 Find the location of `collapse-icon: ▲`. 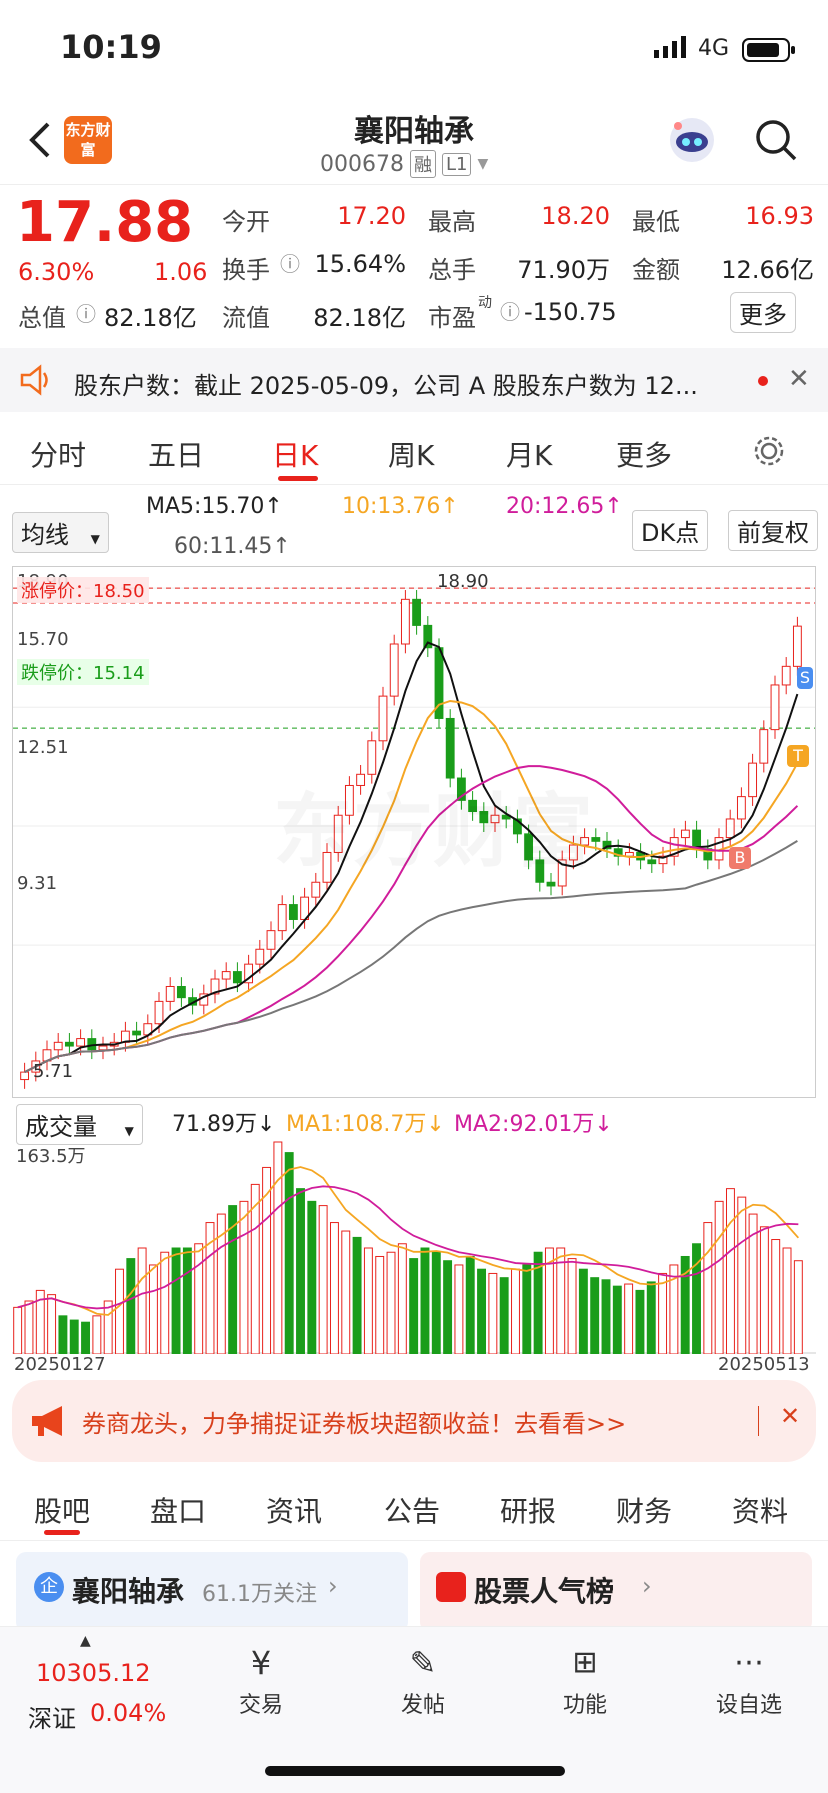

collapse-icon: ▲ is located at coordinates (85, 1641).